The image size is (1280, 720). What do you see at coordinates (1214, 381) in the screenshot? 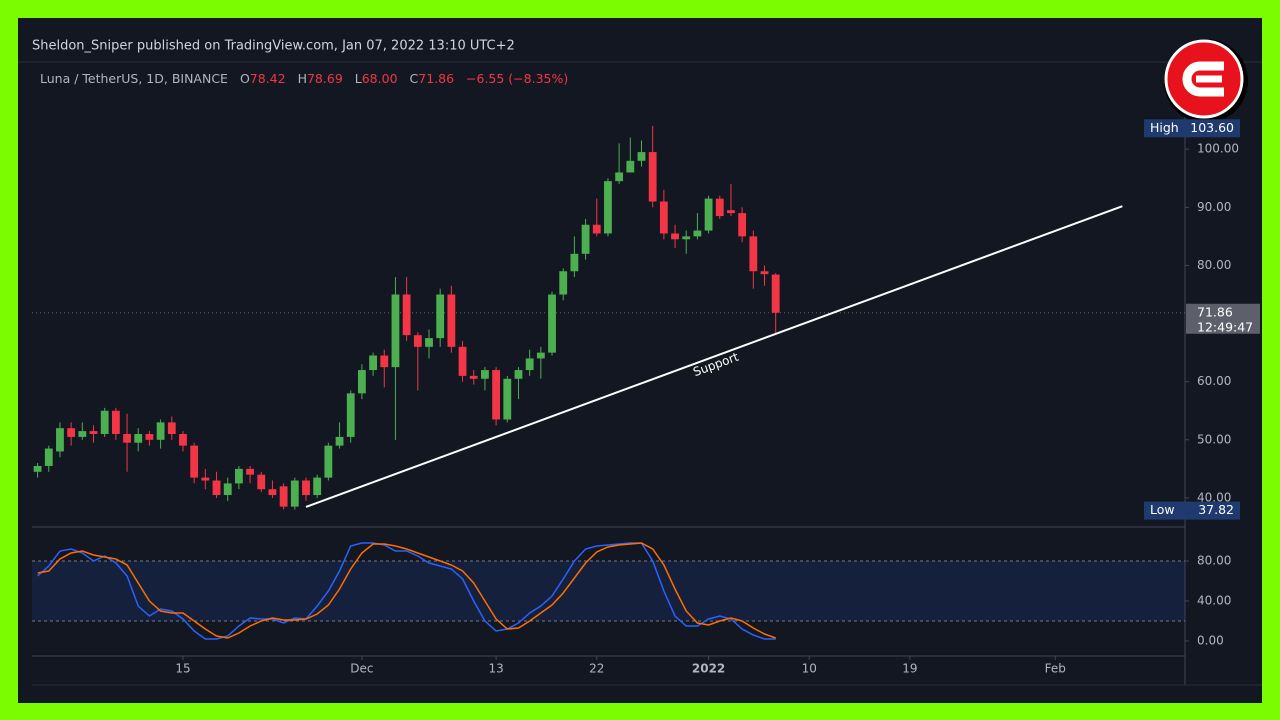
I see `y-tick-label: 60.00` at bounding box center [1214, 381].